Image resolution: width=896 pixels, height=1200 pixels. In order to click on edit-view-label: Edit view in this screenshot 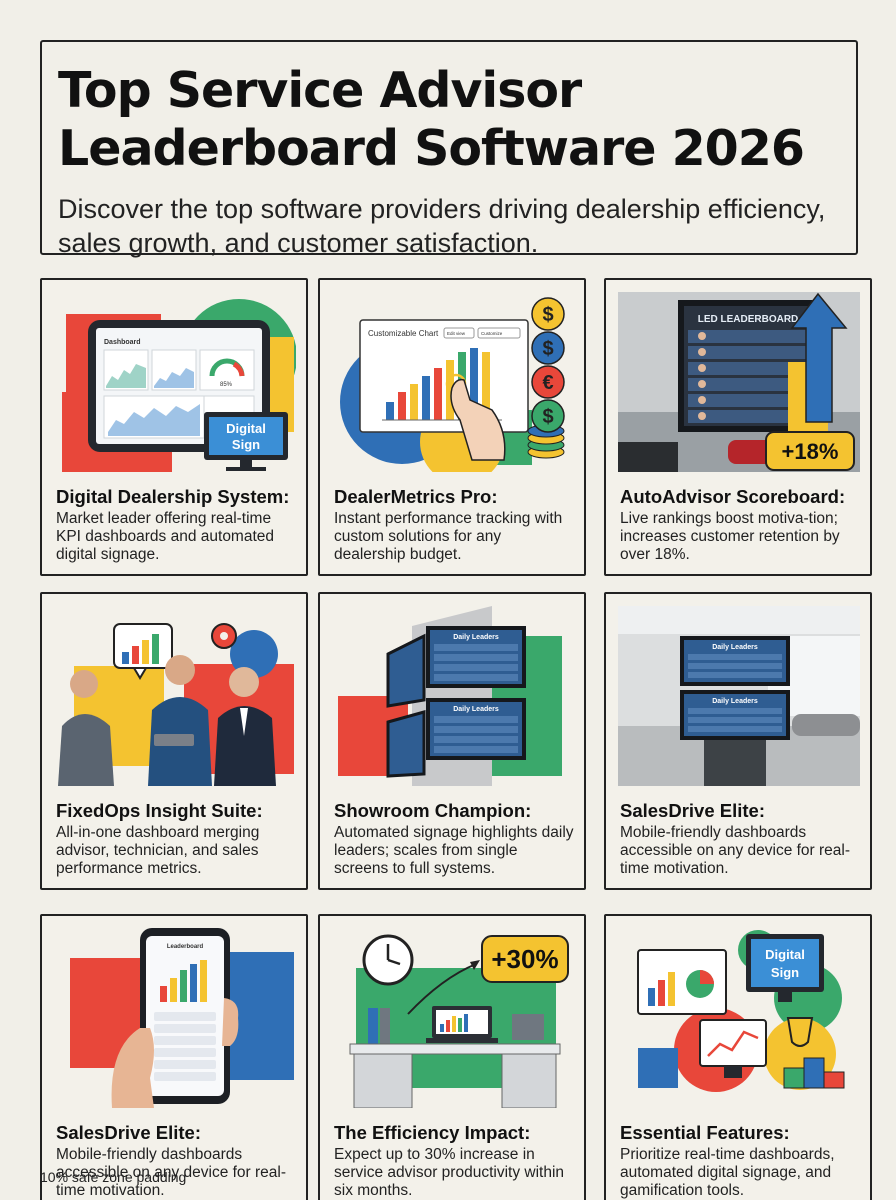, I will do `click(456, 333)`.